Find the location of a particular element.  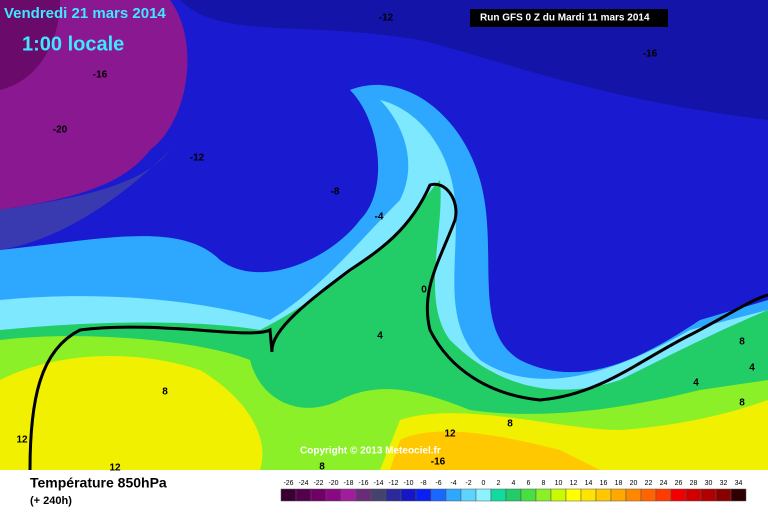

scale-label: 6 is located at coordinates (529, 483).